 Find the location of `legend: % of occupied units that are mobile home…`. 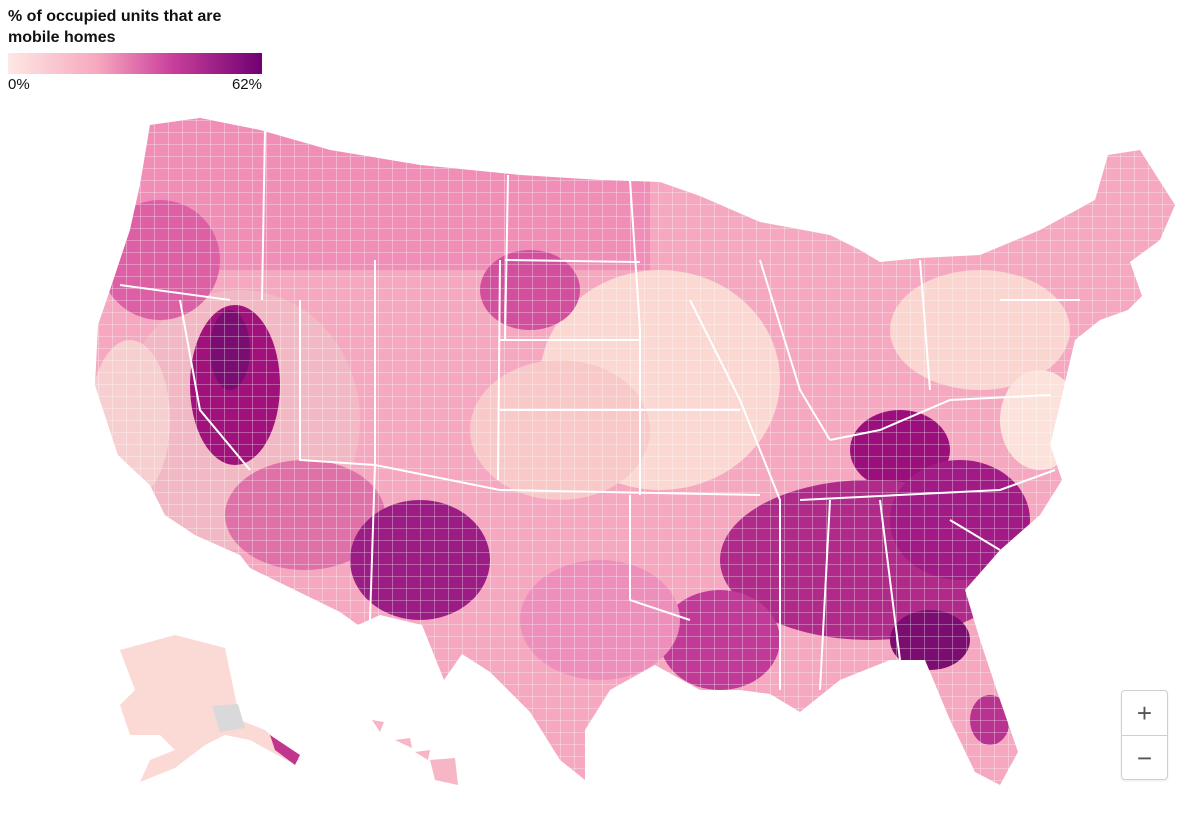

legend: % of occupied units that are mobile home… is located at coordinates (136, 50).